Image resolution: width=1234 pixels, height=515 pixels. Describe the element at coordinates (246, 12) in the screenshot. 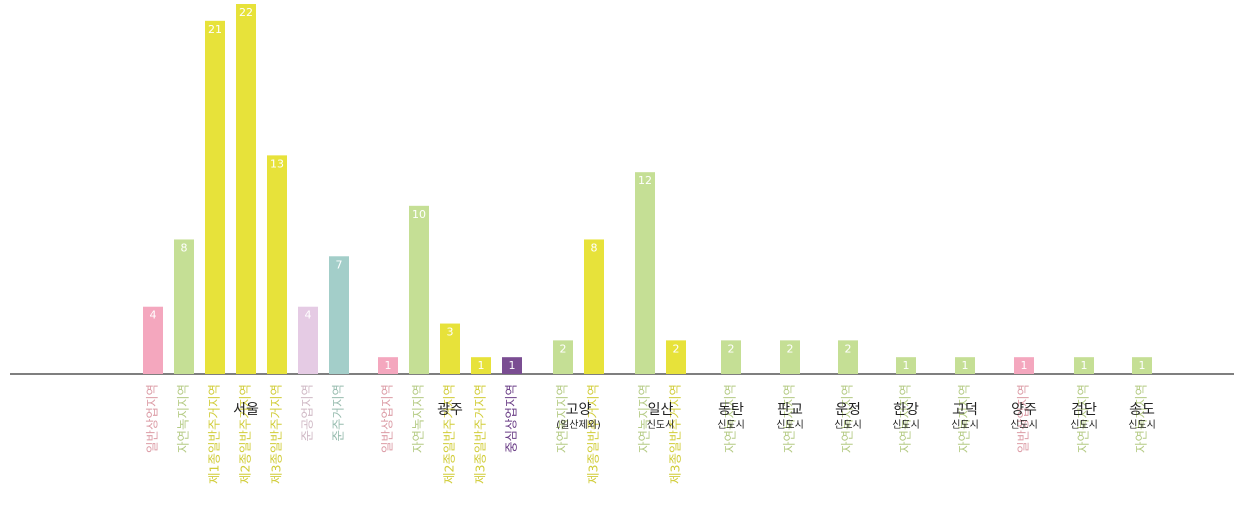

I see `bar-value-label: 22` at that location.